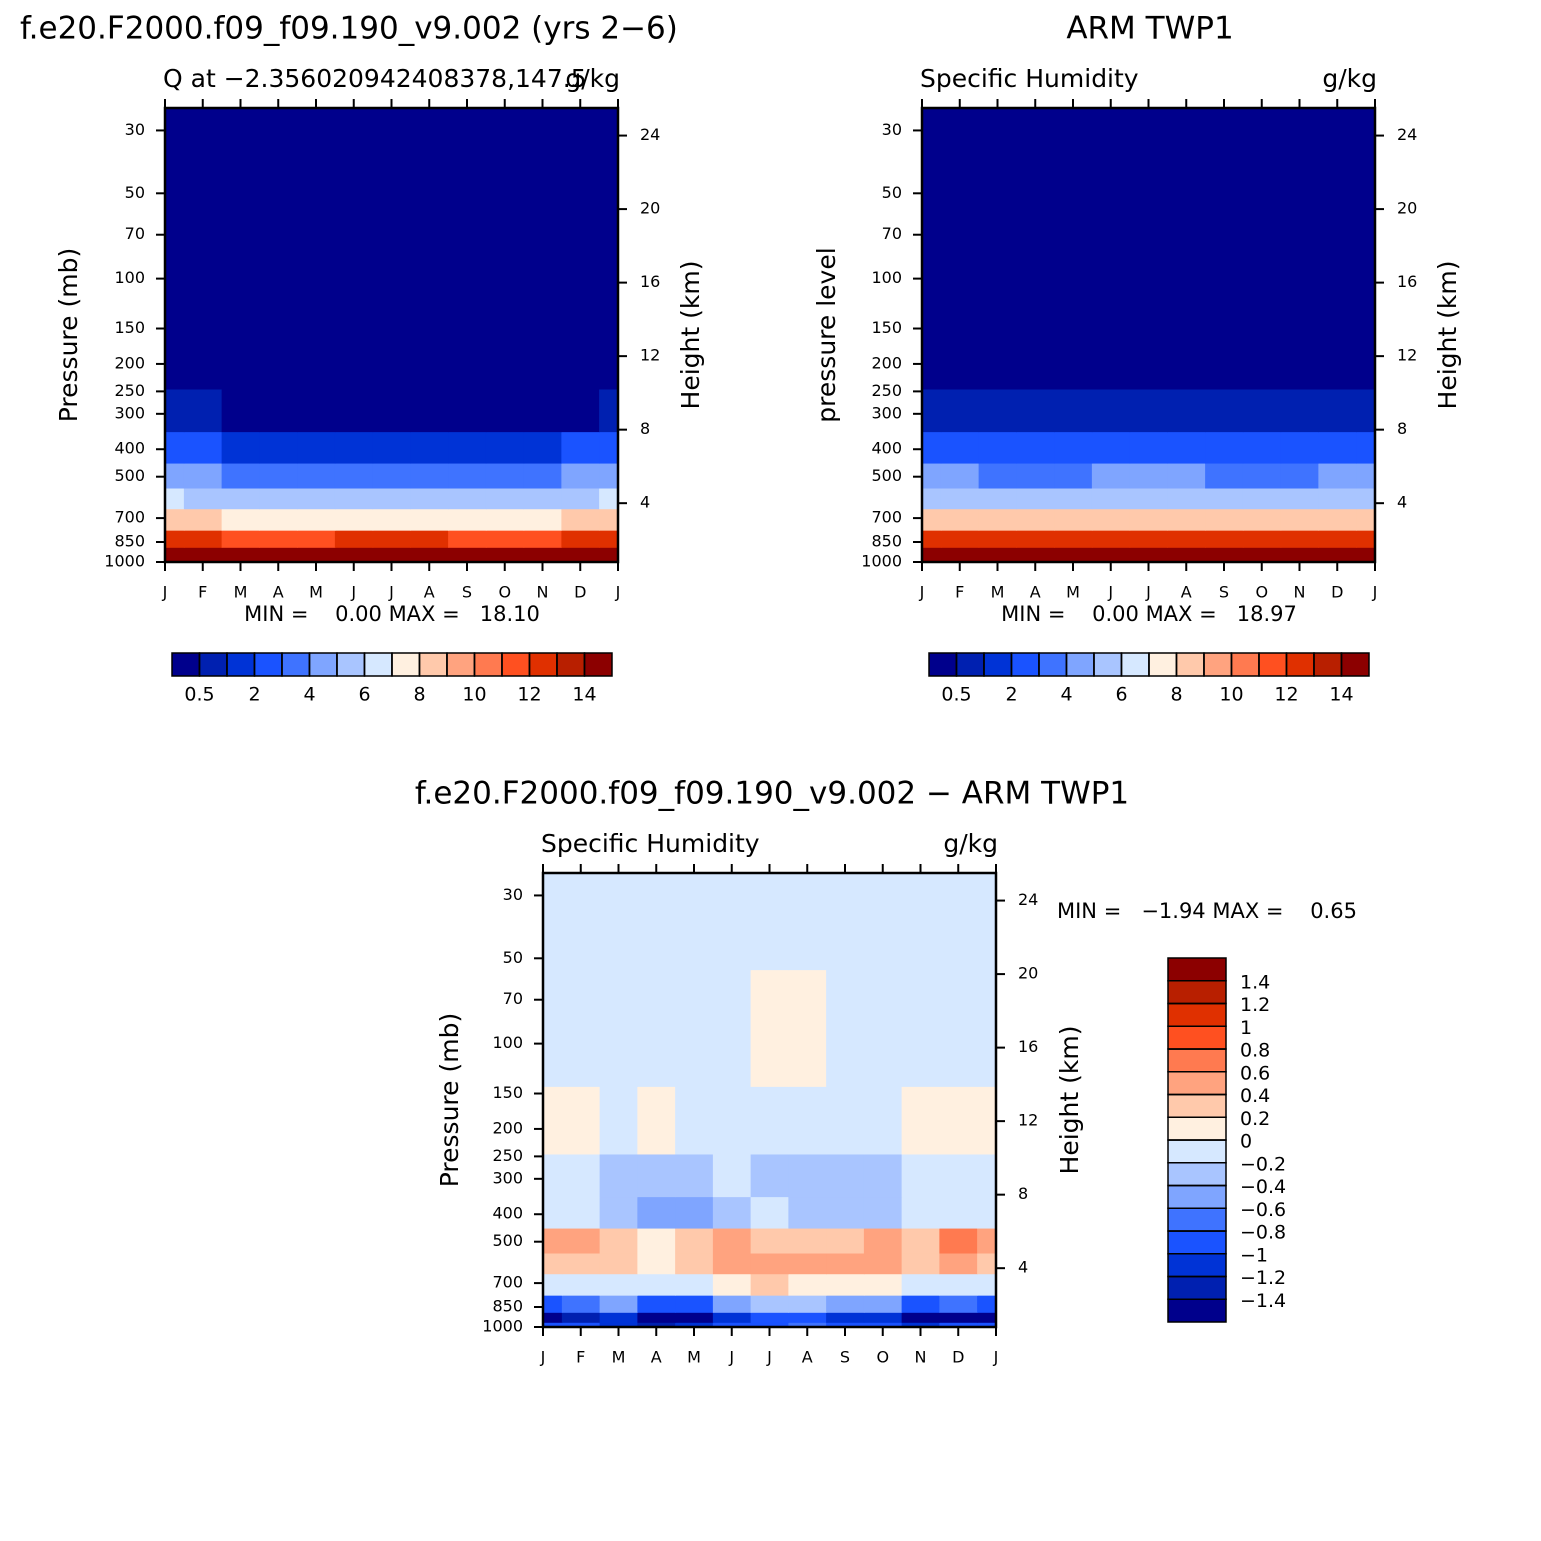 The width and height of the screenshot is (1541, 1541). What do you see at coordinates (129, 517) in the screenshot?
I see `y-tick-label: 700` at bounding box center [129, 517].